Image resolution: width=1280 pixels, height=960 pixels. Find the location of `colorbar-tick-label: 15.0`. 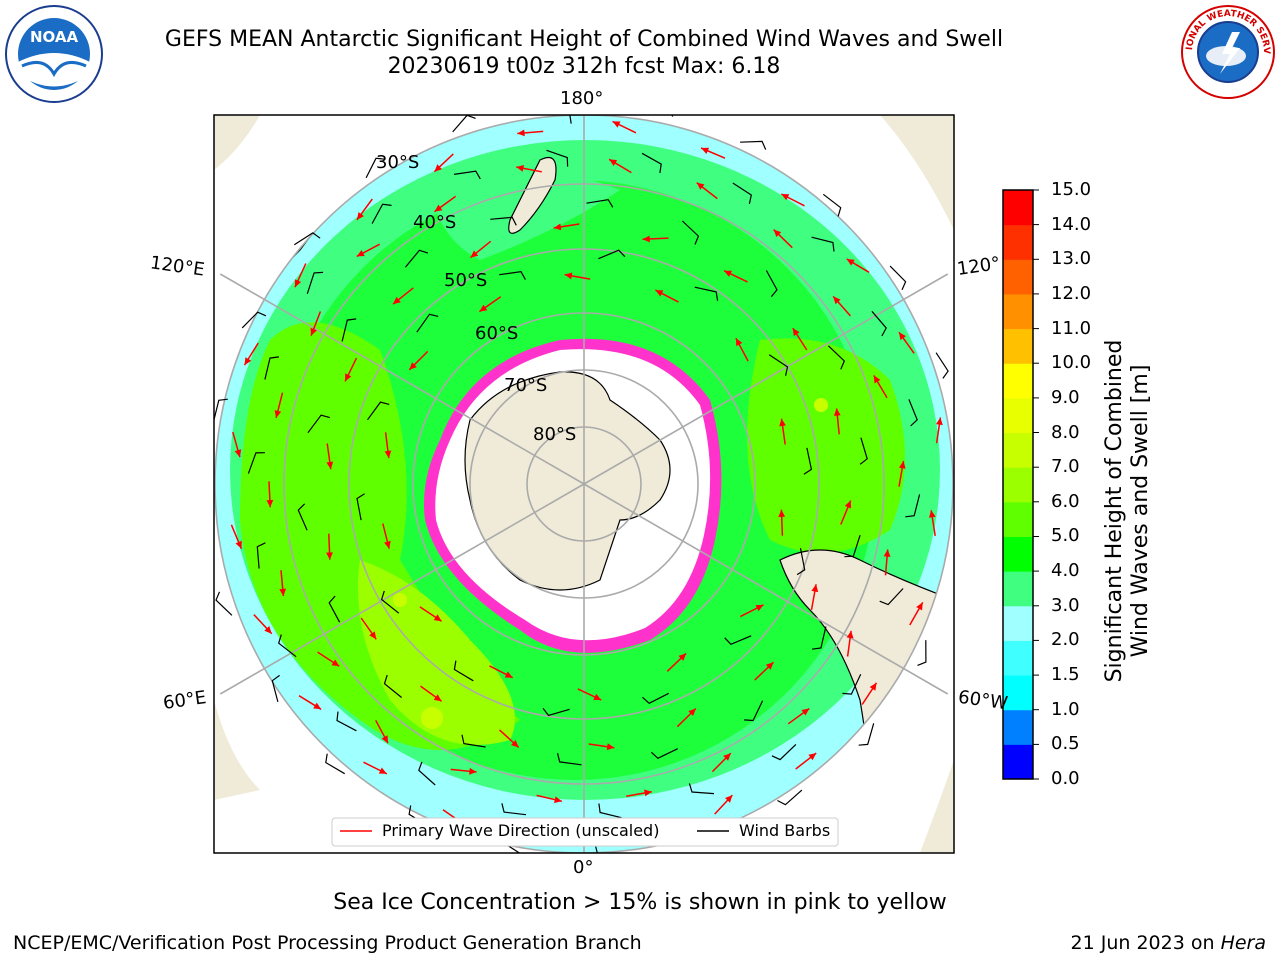

colorbar-tick-label: 15.0 is located at coordinates (1071, 189).